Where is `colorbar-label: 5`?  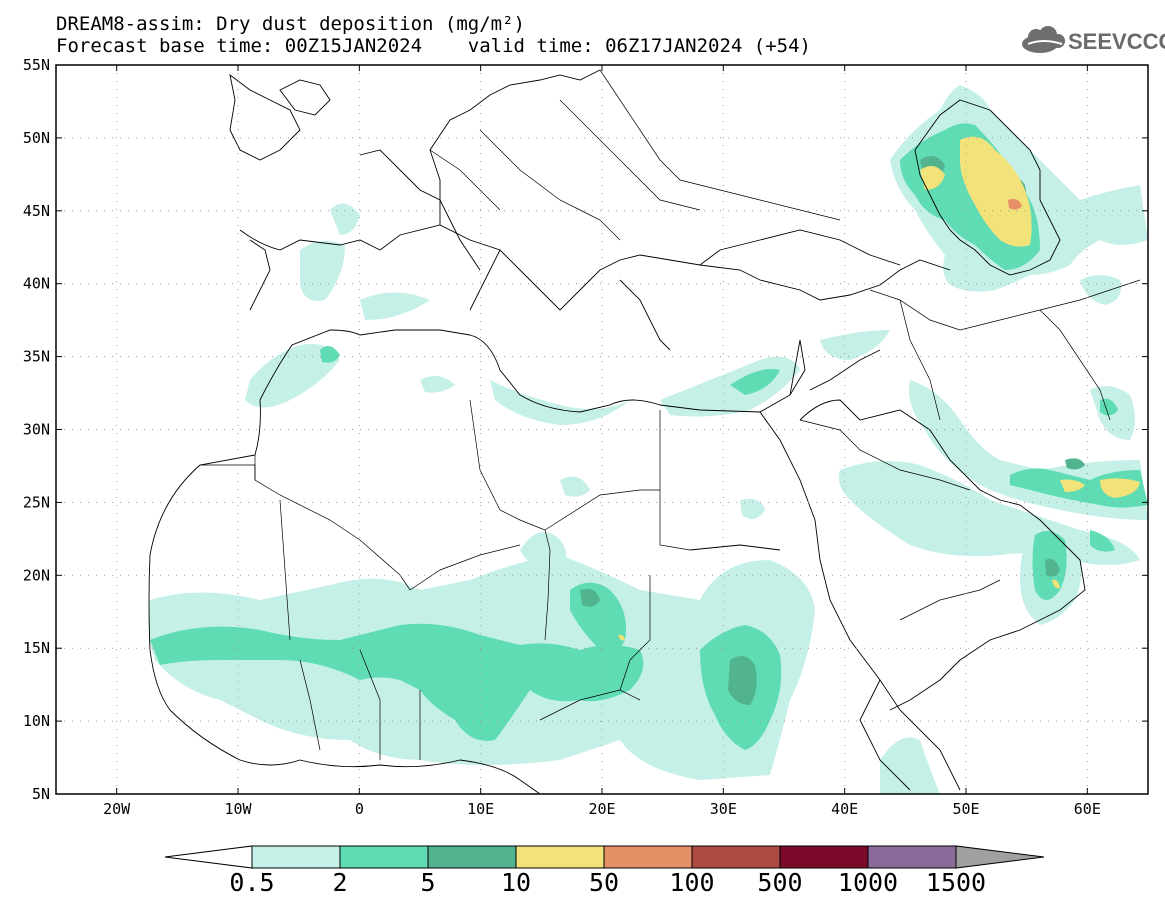
colorbar-label: 5 is located at coordinates (428, 882).